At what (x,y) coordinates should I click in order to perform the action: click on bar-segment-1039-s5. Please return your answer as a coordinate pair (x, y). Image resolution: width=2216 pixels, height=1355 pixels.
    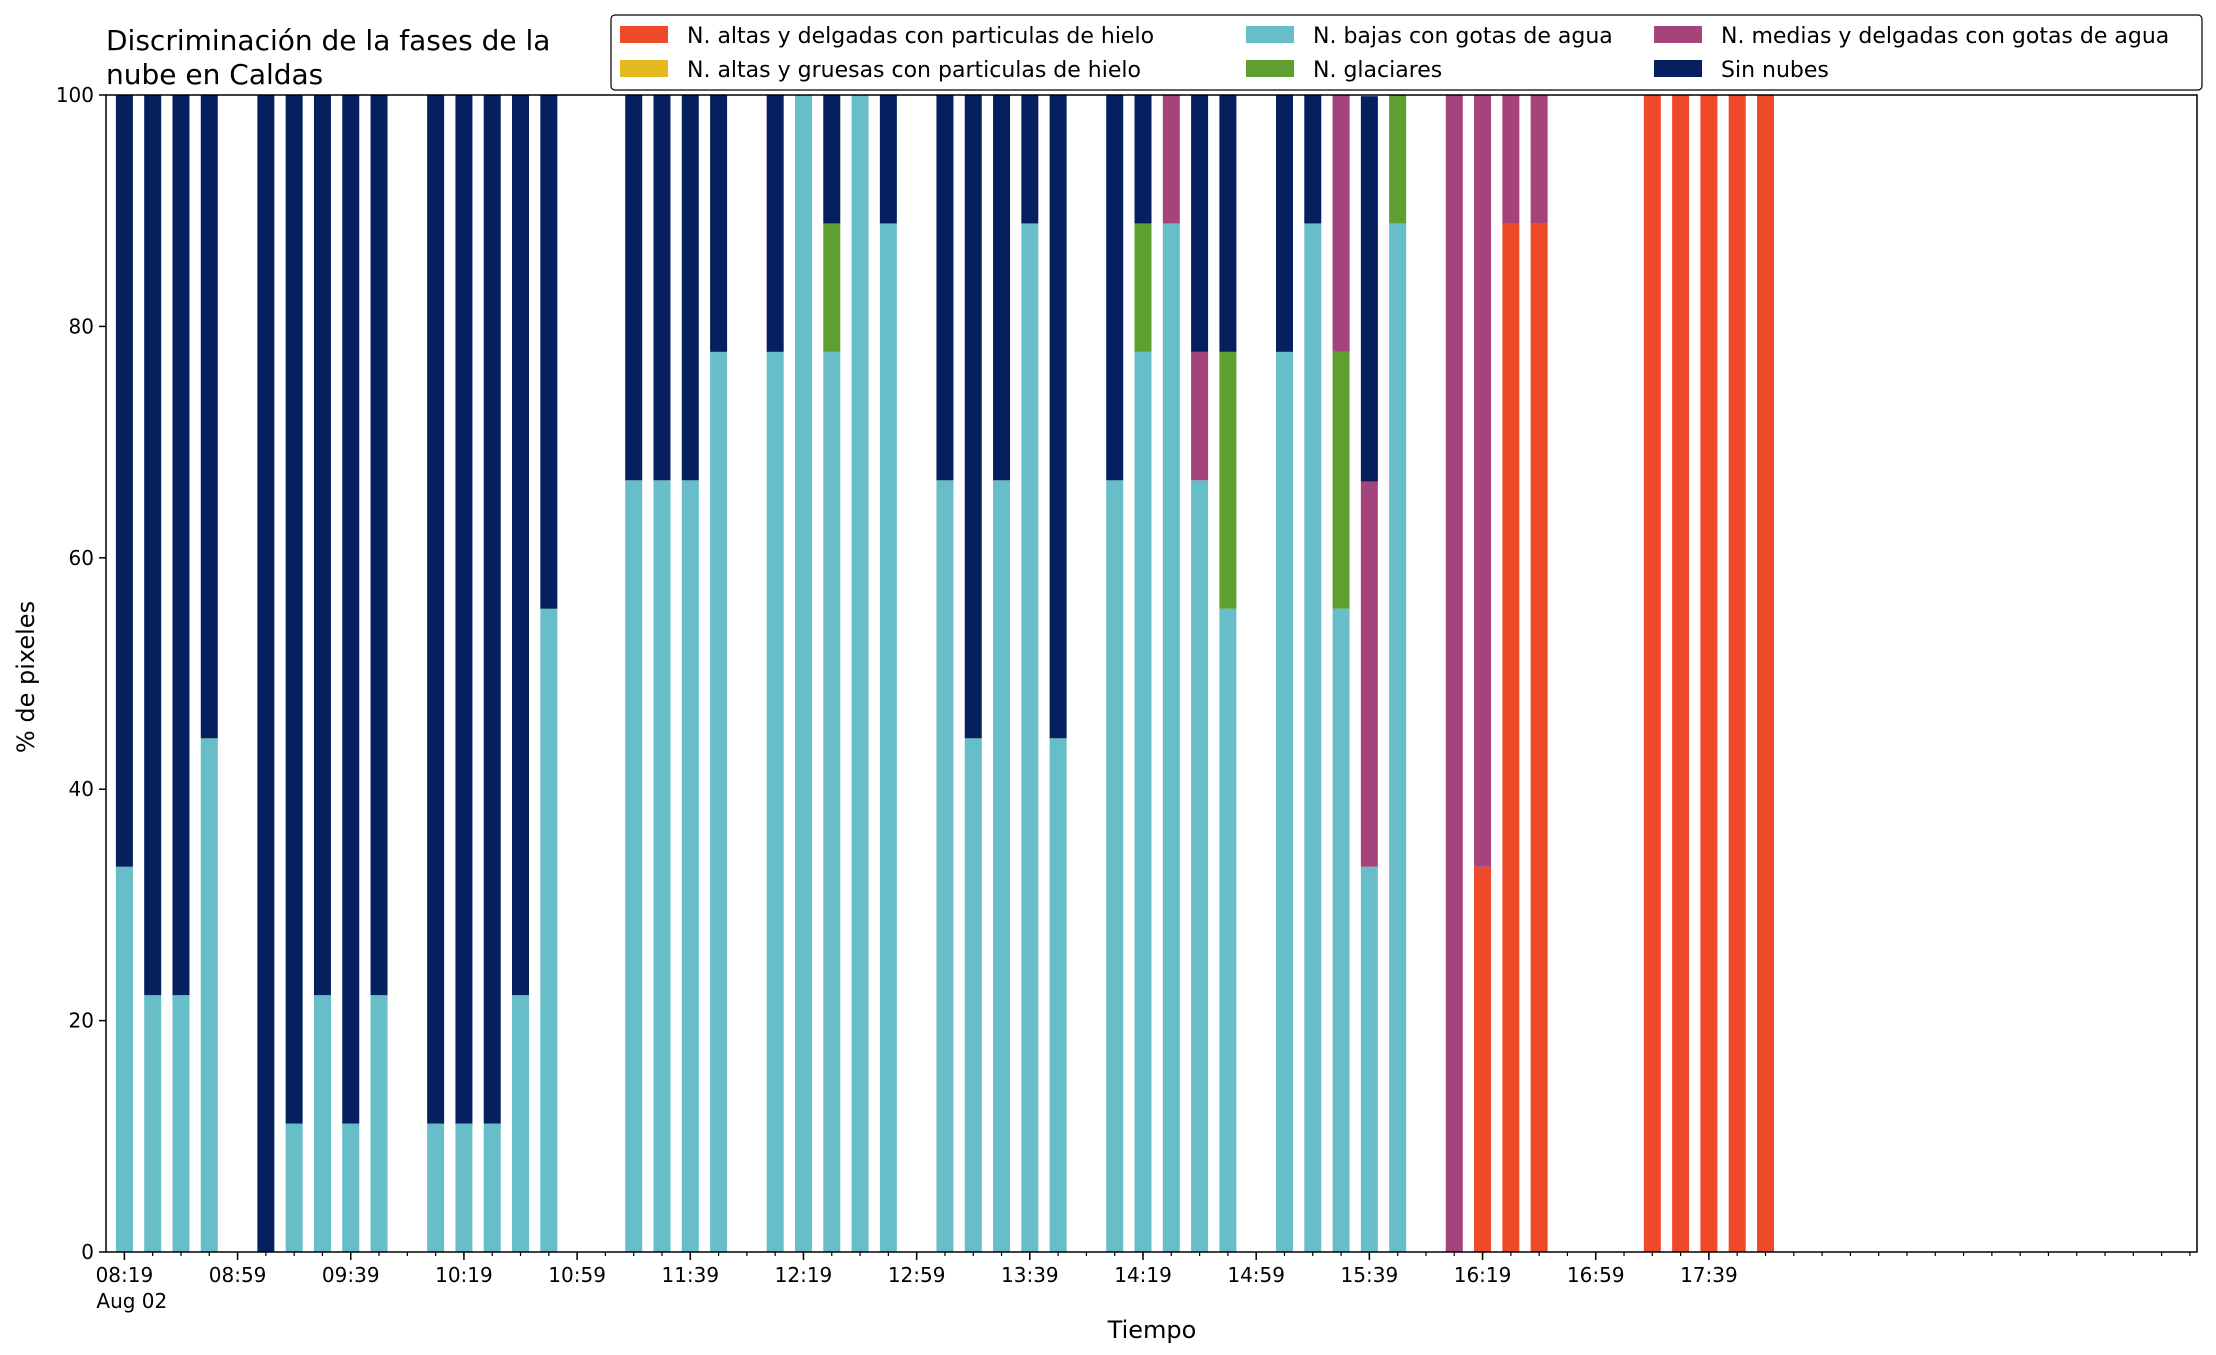
    Looking at the image, I should click on (521, 545).